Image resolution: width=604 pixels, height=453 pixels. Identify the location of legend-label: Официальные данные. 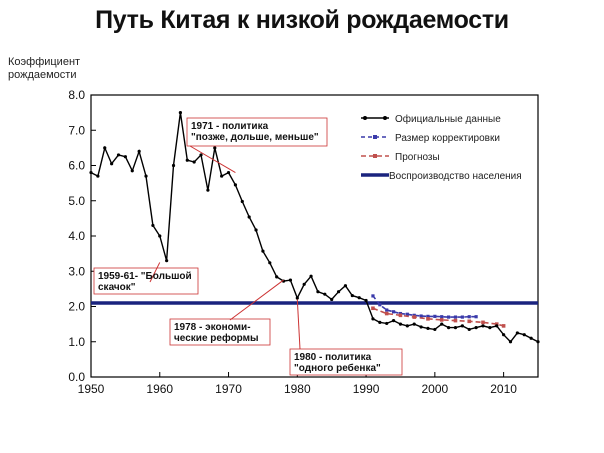
(448, 119).